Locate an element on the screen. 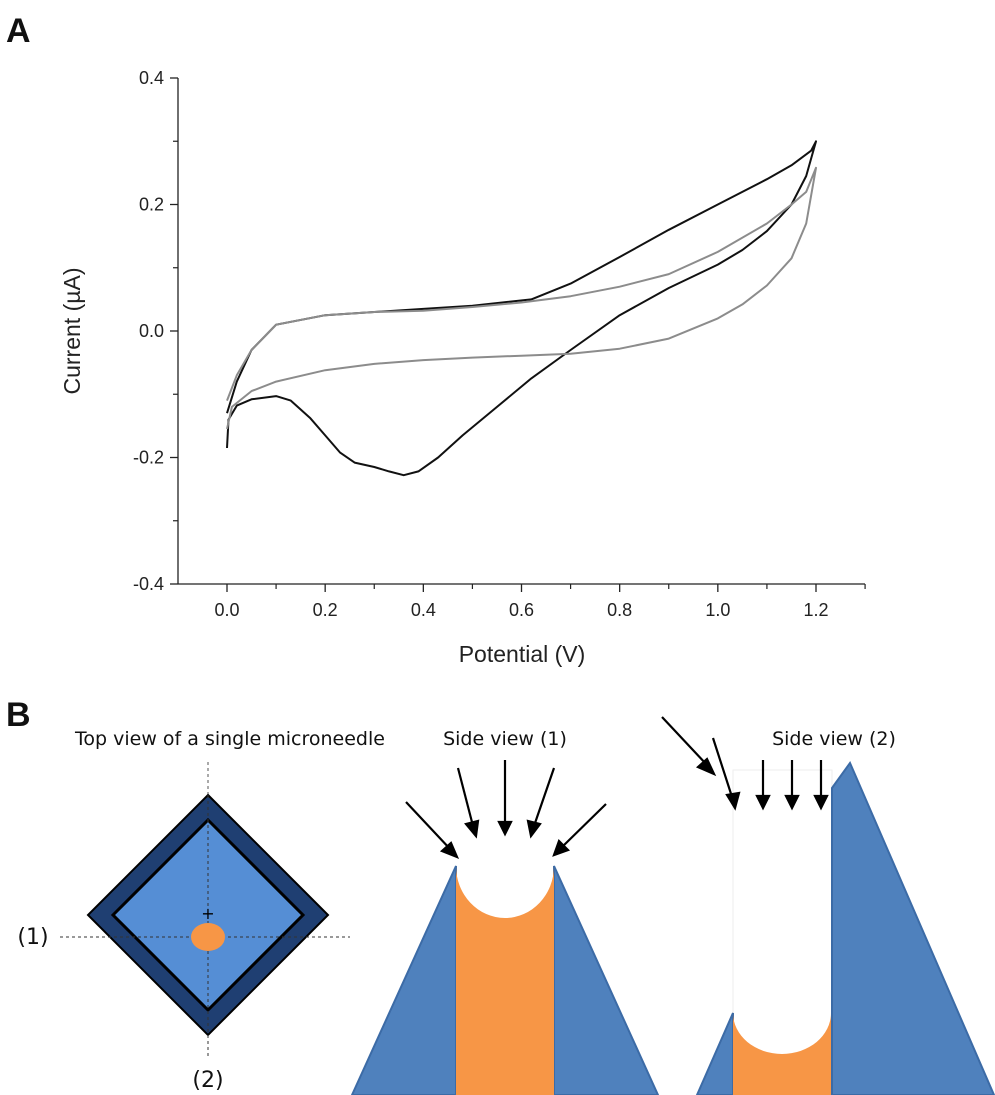  panel-b-label: B is located at coordinates (18, 715).